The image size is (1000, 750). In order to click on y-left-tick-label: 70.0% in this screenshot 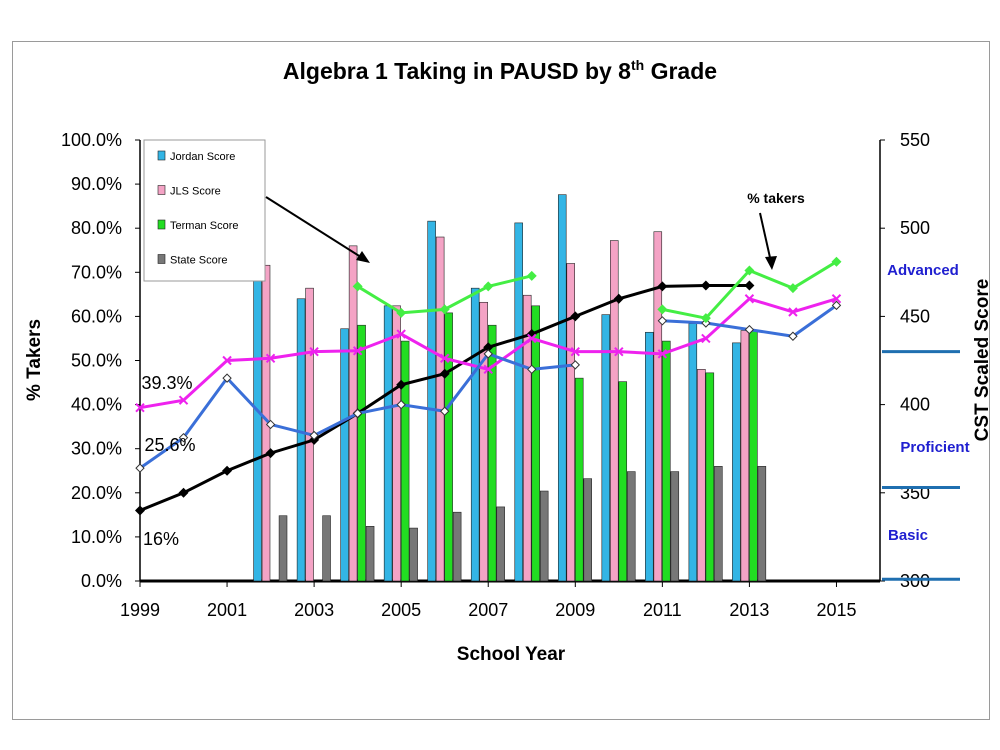, I will do `click(96, 272)`.